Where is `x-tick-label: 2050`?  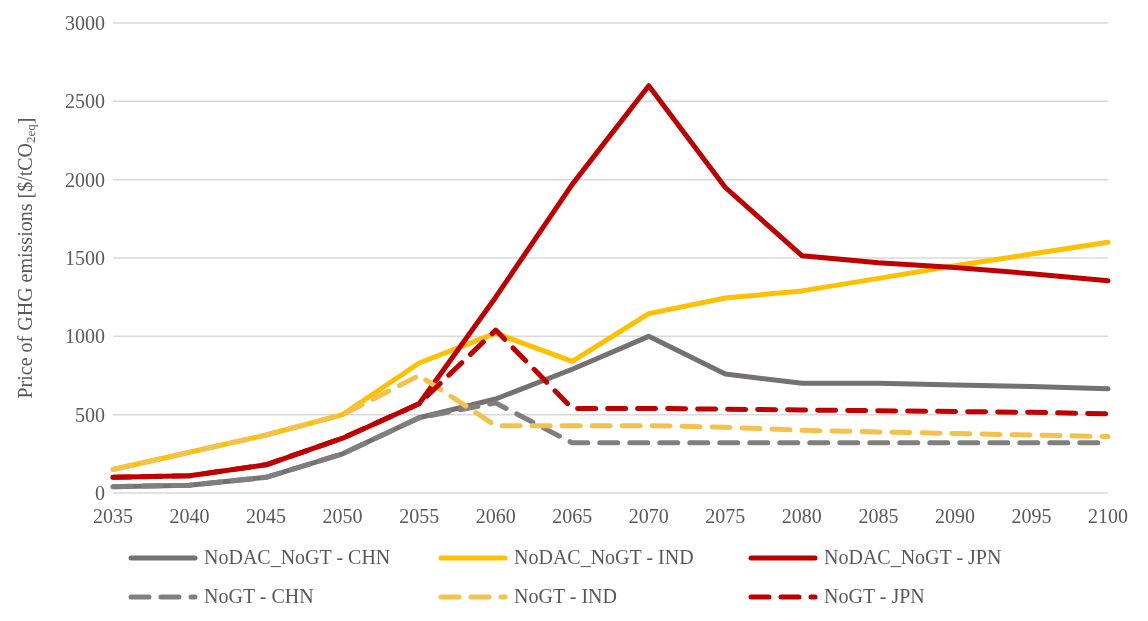 x-tick-label: 2050 is located at coordinates (342, 516).